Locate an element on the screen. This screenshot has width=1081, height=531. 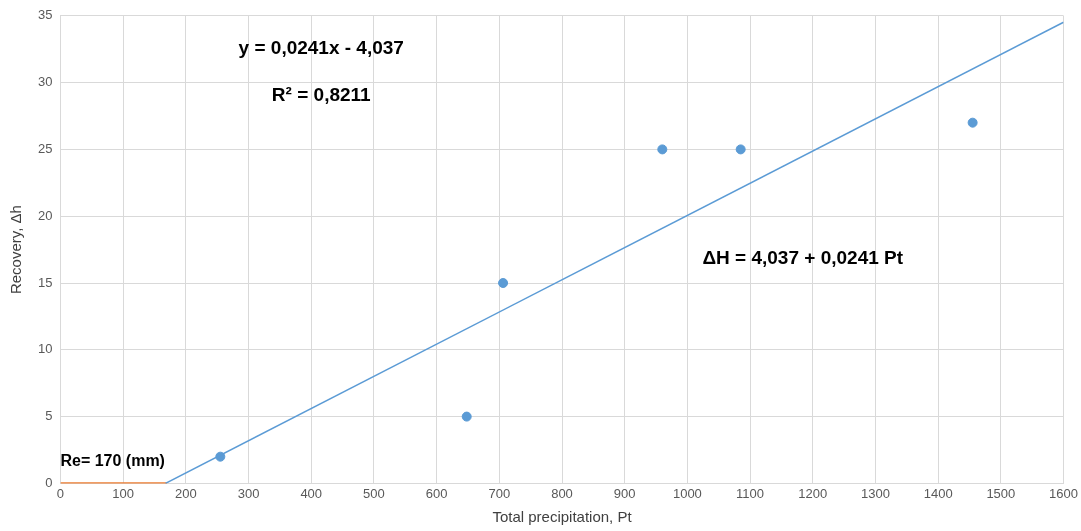
annotation: Re= 170 (mm) is located at coordinates (112, 460).